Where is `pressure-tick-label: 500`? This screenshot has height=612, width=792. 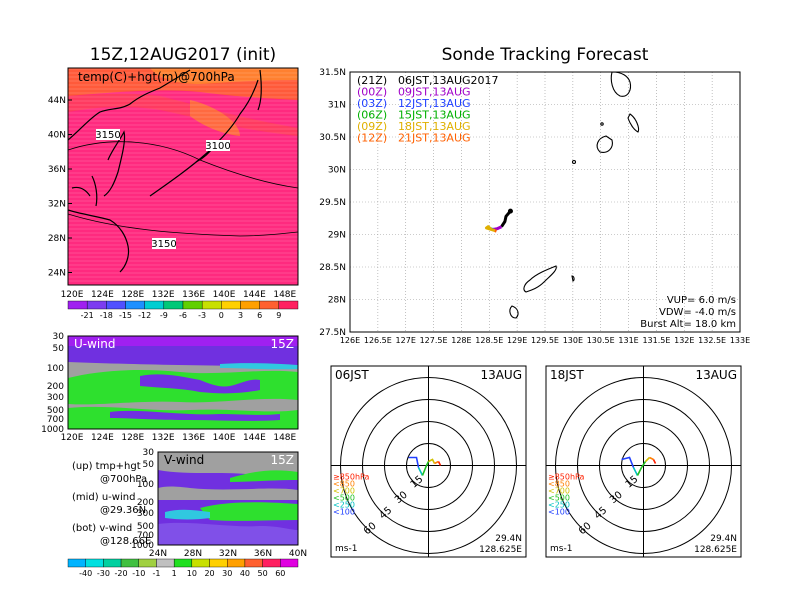
pressure-tick-label: 500 is located at coordinates (55, 411).